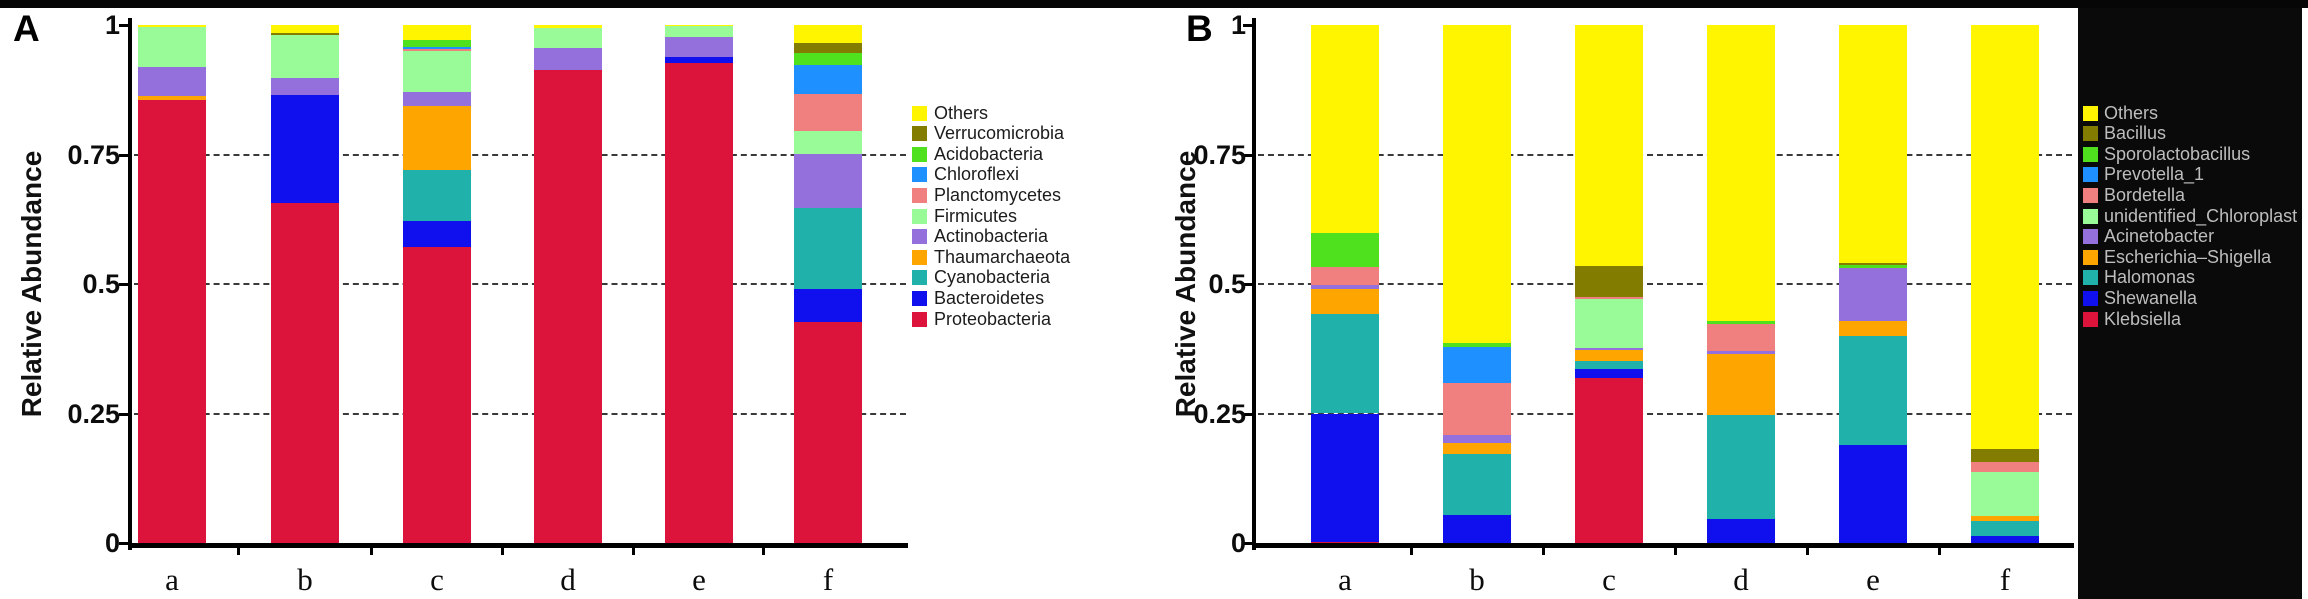 Image resolution: width=2308 pixels, height=599 pixels. What do you see at coordinates (2151, 297) in the screenshot?
I see `legend-label: Shewanella` at bounding box center [2151, 297].